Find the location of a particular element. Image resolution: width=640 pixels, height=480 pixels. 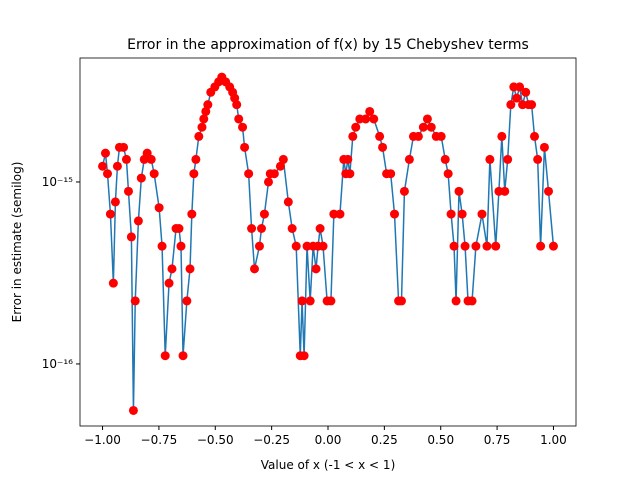

y-axis-label: Error in estimate (semilog) is located at coordinates (17, 242).